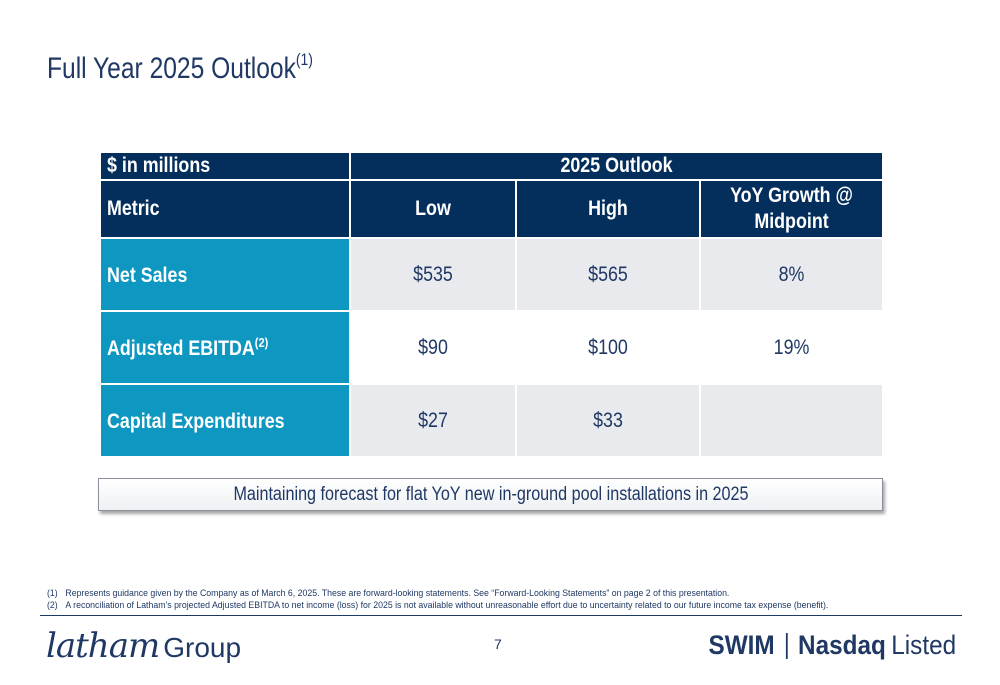  I want to click on nasdaq-ticker-logo: SWIM Nasdaq Listed, so click(832, 645).